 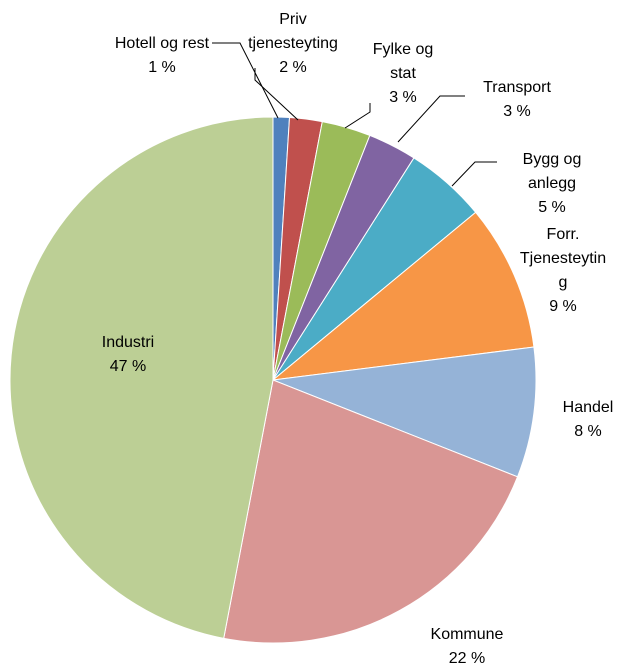 I want to click on category-name: Forr. Tjenesteyting, so click(x=563, y=258).